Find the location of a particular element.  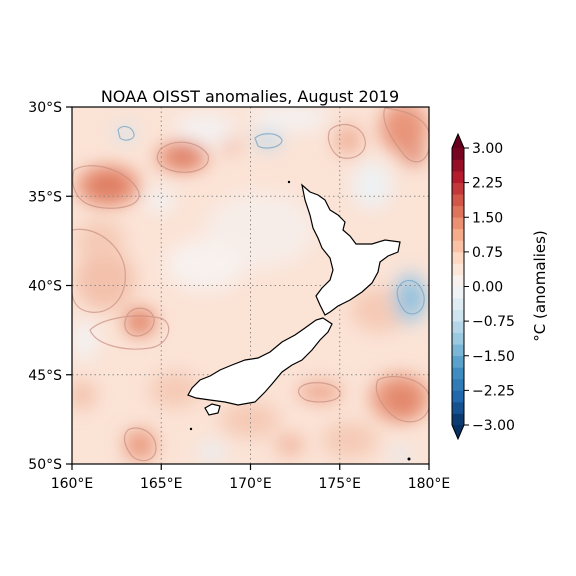

longitude-axis: 160°E 165°E 170°E 175°E 180°E is located at coordinates (251, 478).